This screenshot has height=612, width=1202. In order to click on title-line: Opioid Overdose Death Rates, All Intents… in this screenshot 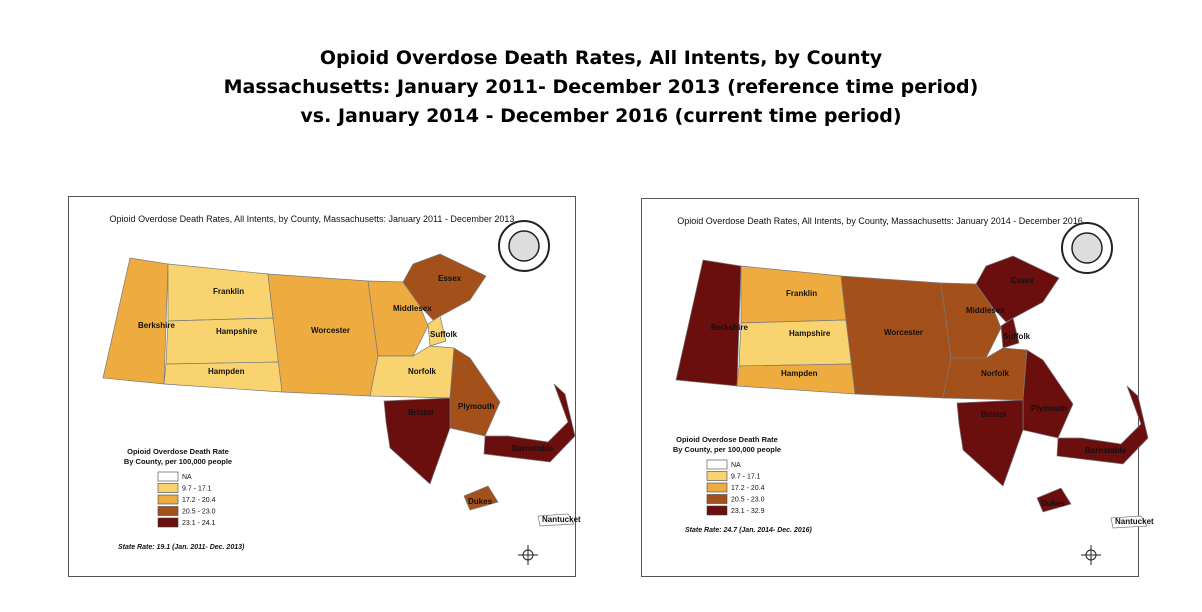, I will do `click(601, 58)`.